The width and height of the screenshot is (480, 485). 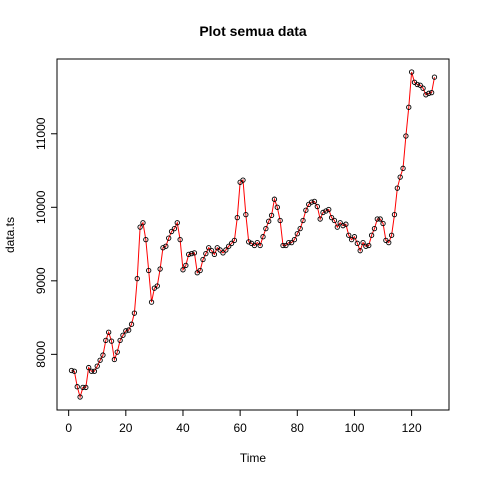 What do you see at coordinates (10, 235) in the screenshot?
I see `y-axis-label: data.ts` at bounding box center [10, 235].